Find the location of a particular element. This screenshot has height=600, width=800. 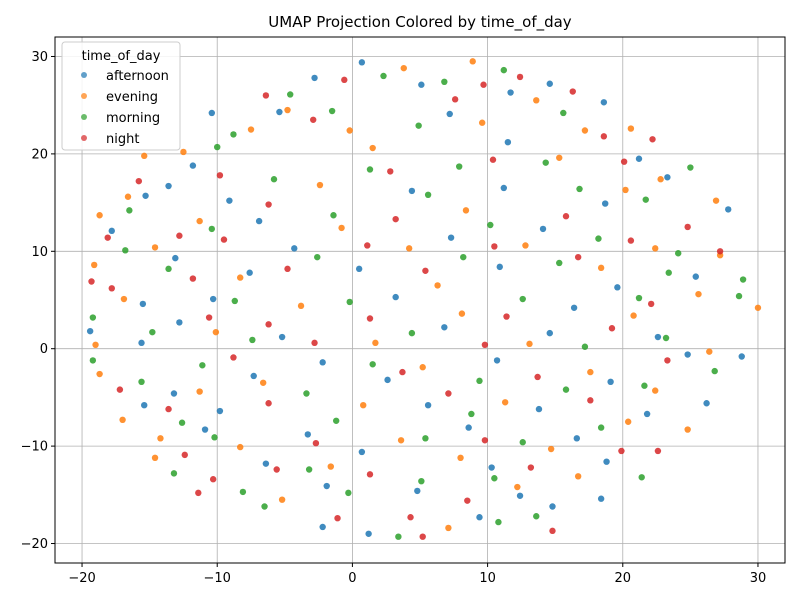

legend-label-afternoon: afternoon is located at coordinates (137, 76).